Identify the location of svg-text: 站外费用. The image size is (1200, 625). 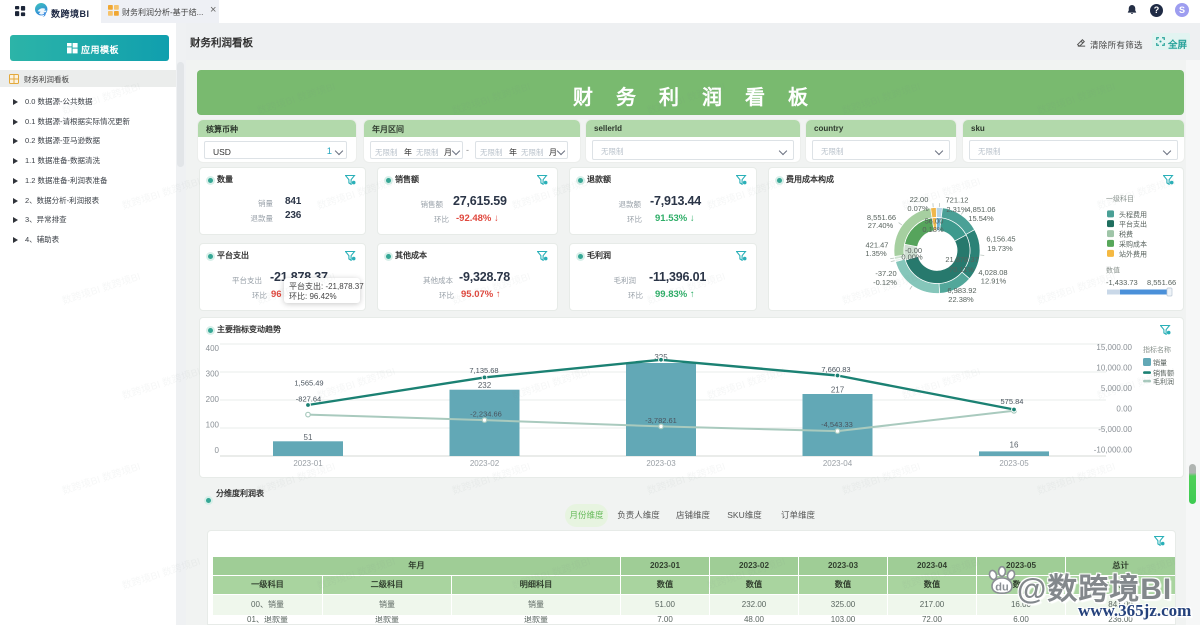
(1133, 253).